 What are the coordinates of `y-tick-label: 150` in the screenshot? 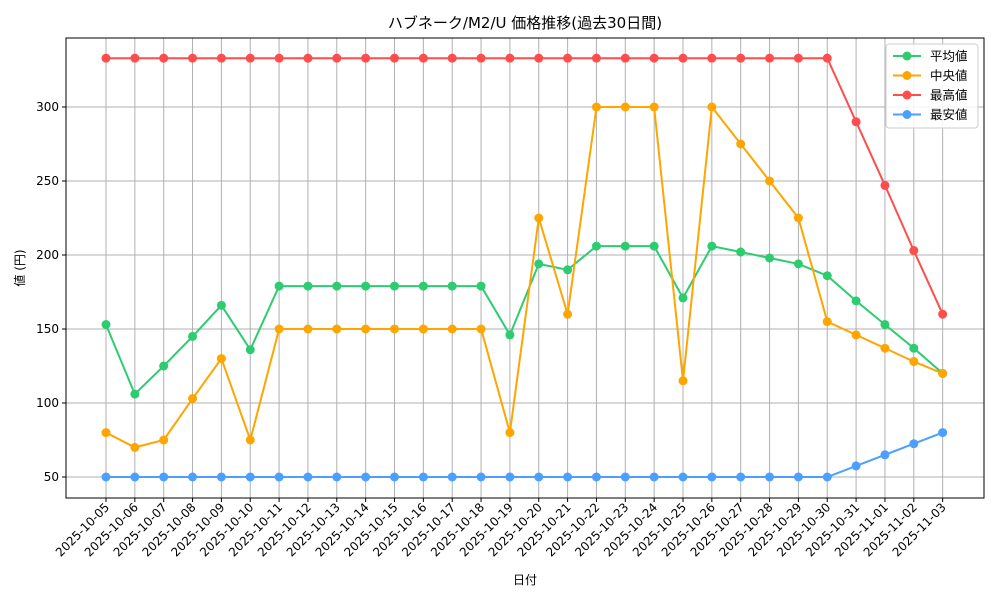 It's located at (47, 329).